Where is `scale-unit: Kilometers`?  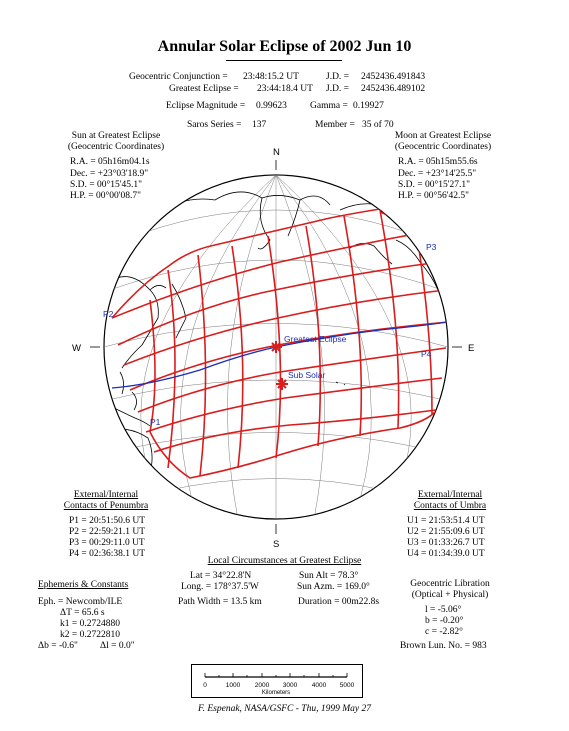 scale-unit: Kilometers is located at coordinates (276, 693).